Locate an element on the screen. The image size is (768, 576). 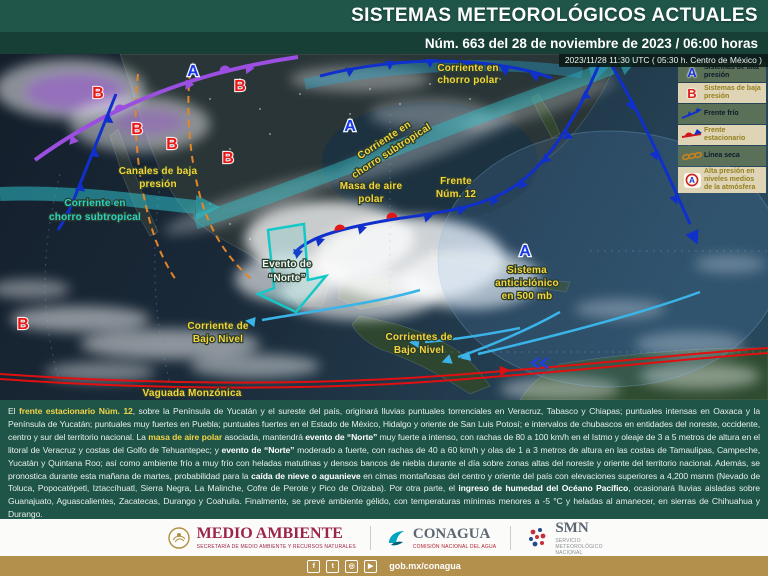
svg-text: presión is located at coordinates (158, 184).